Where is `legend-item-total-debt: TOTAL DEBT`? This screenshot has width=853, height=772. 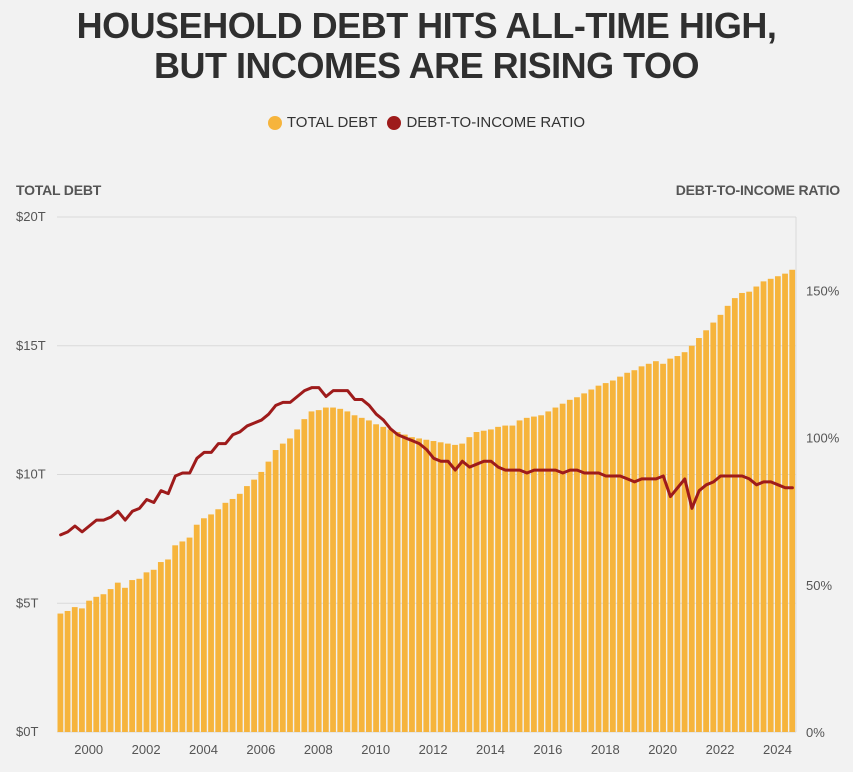
legend-item-total-debt: TOTAL DEBT is located at coordinates (322, 122).